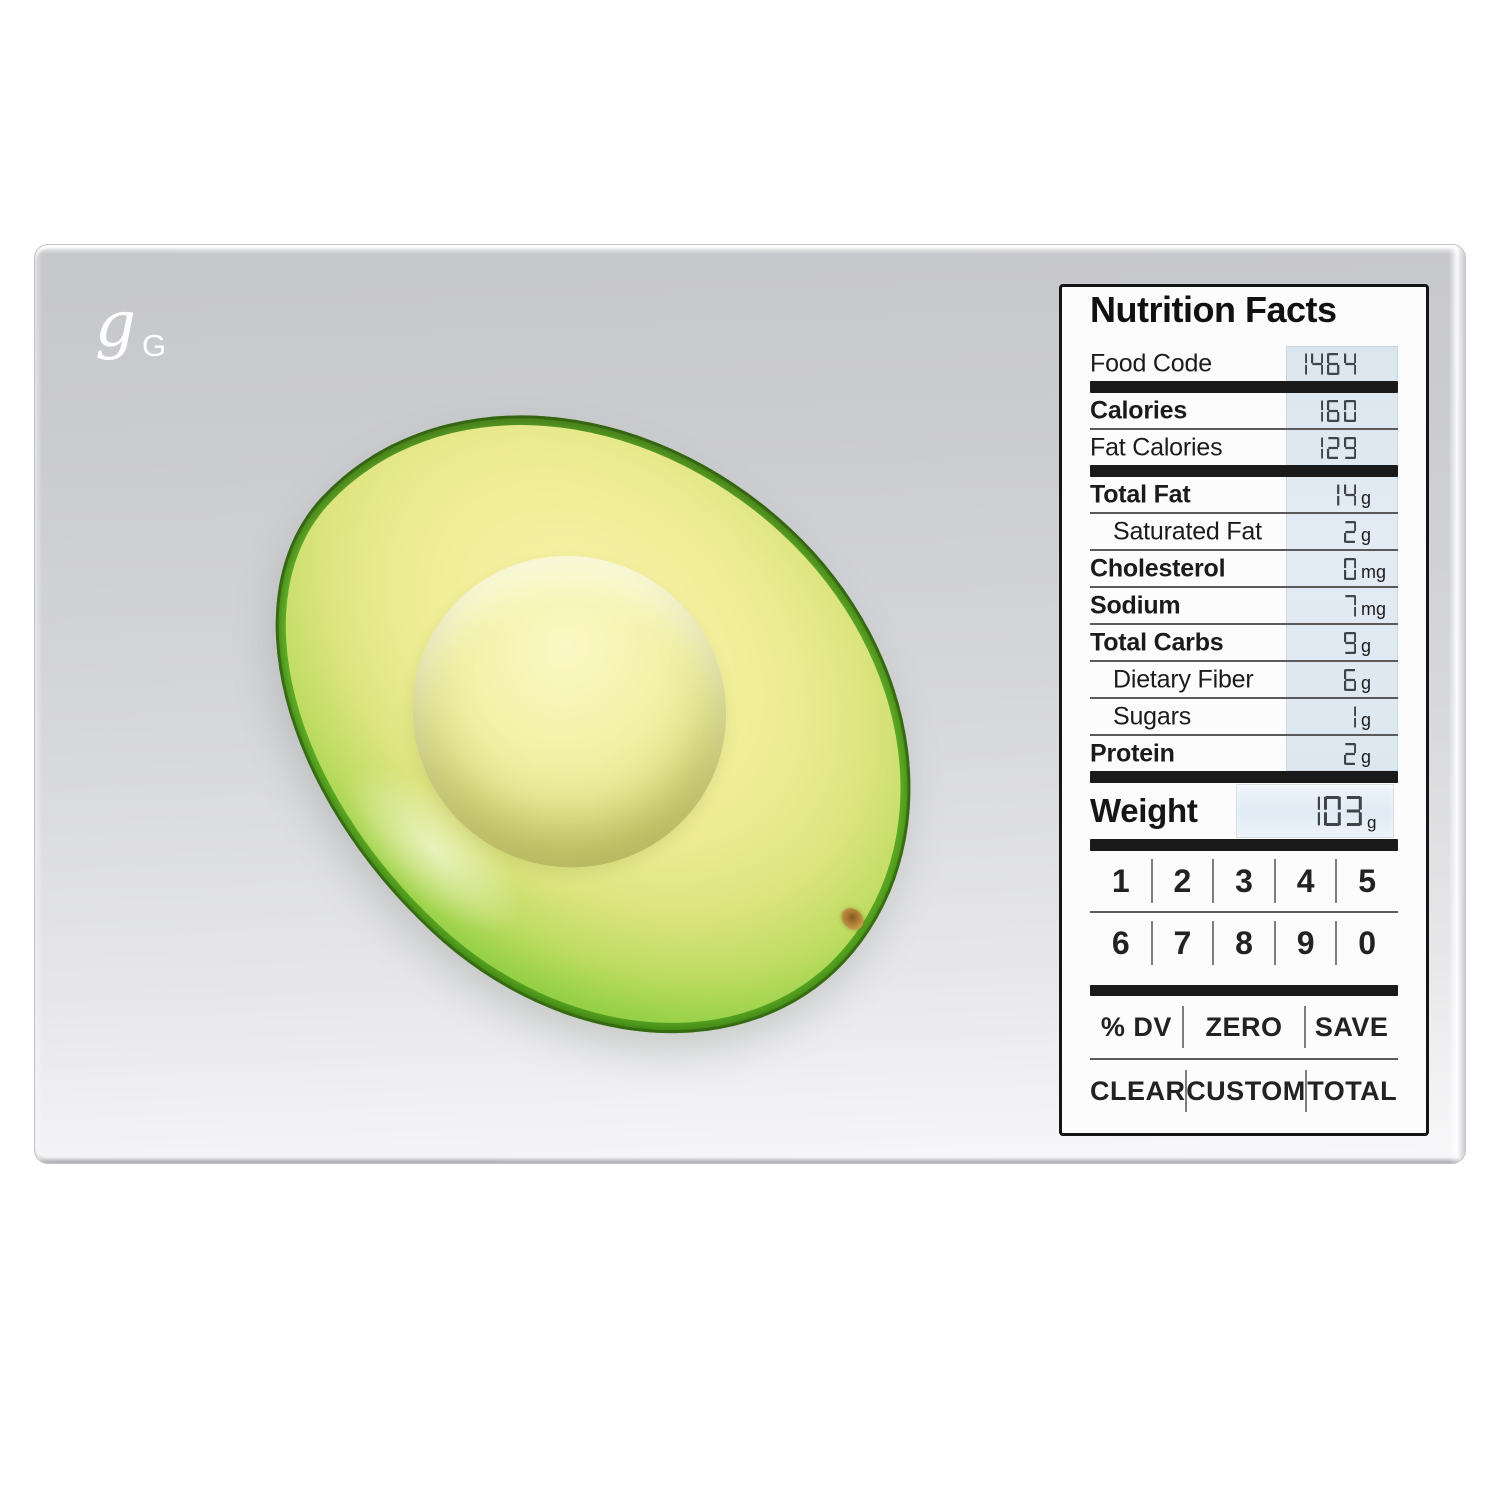 This screenshot has height=1500, width=1500. I want to click on lcd-display-window, so click(1342, 558).